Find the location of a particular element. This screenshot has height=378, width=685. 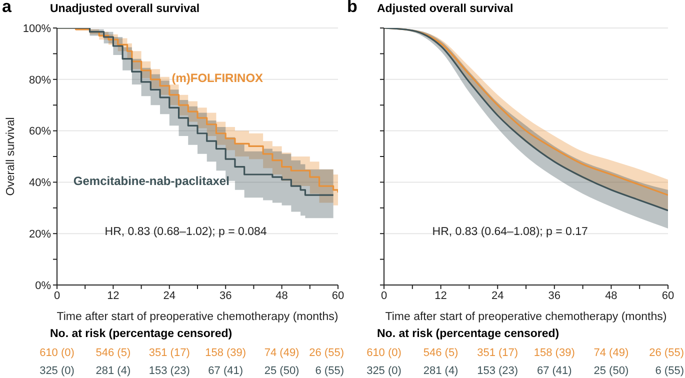

text: b is located at coordinates (352, 8).